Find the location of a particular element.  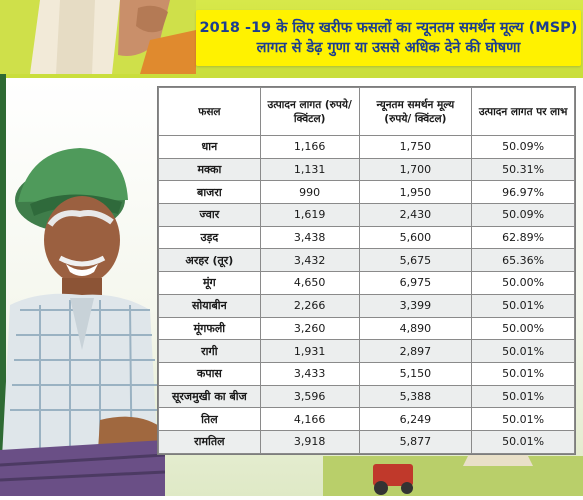

msp-cell: 6,249 is located at coordinates (415, 419).